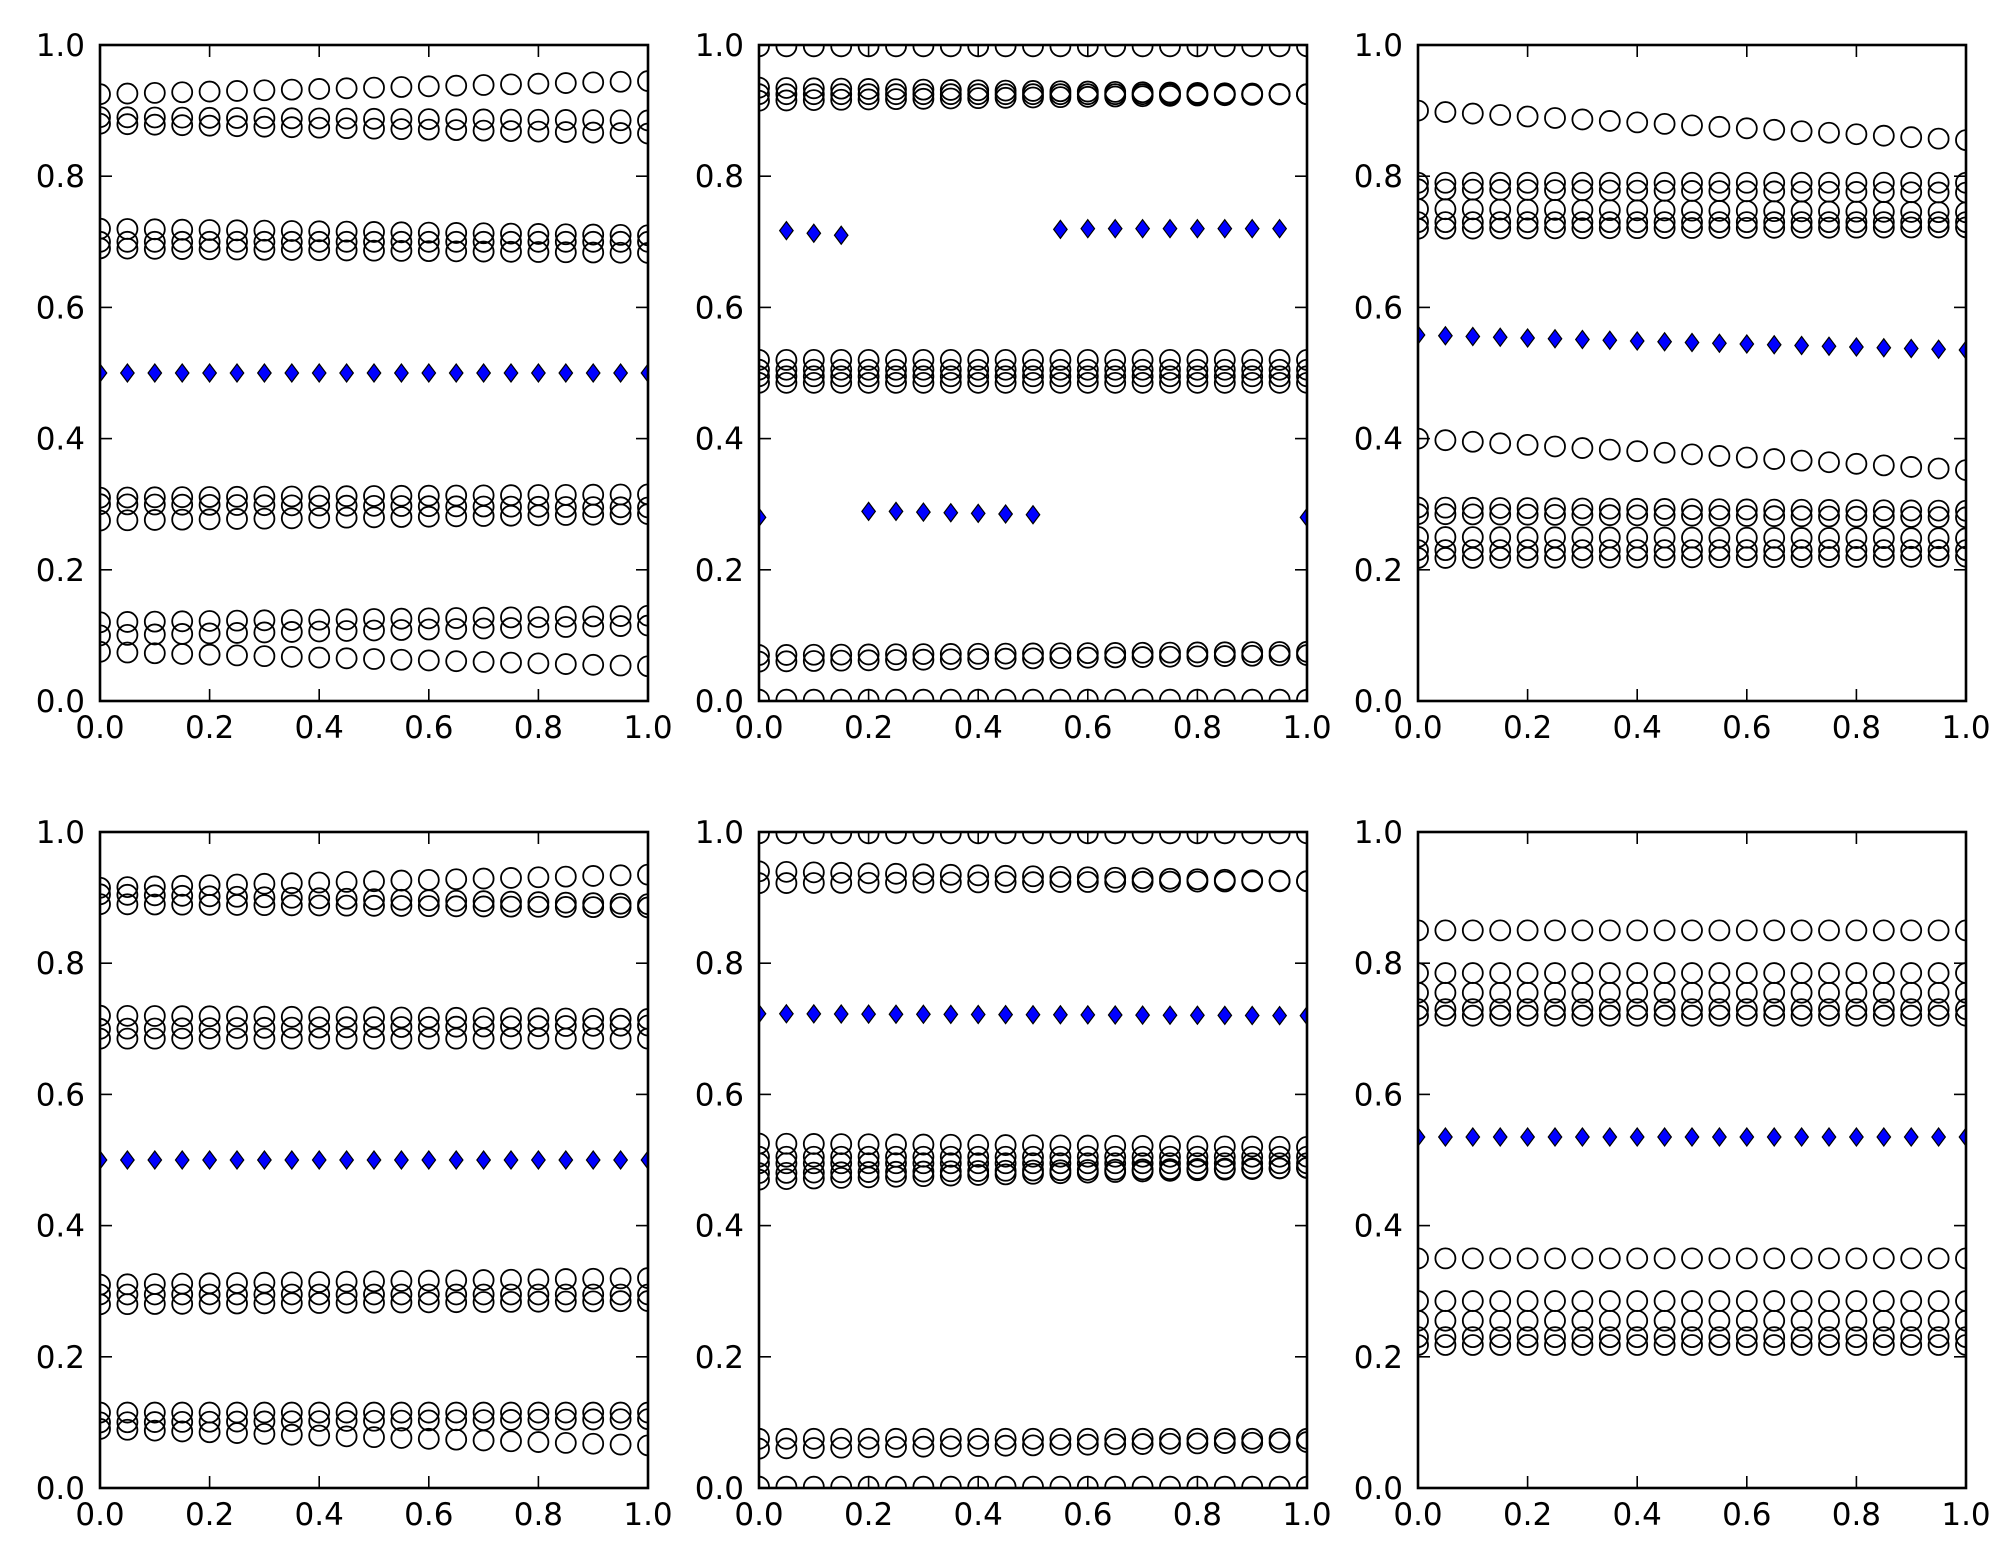 This screenshot has width=2011, height=1565. I want to click on x-tick-label: 0.6, so click(1746, 728).